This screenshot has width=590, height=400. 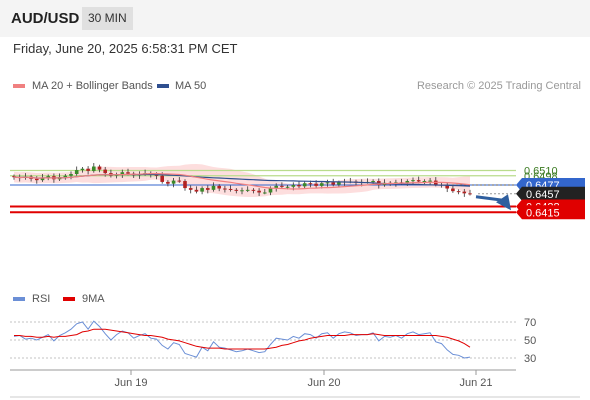 What do you see at coordinates (93, 299) in the screenshot?
I see `ma9-legend-label: 9MA` at bounding box center [93, 299].